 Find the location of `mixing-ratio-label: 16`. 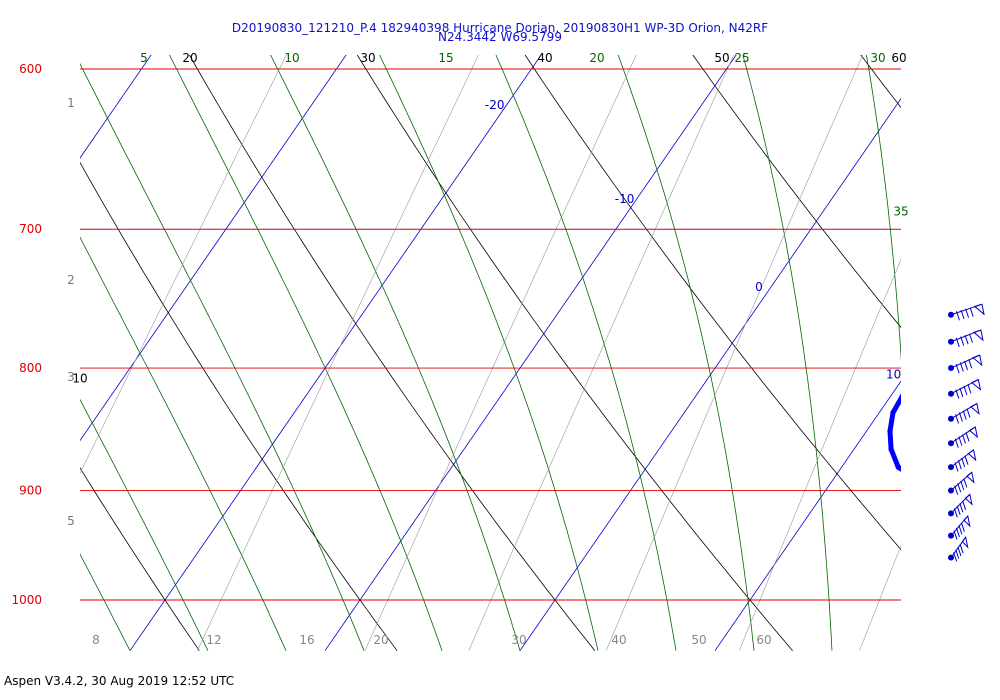

mixing-ratio-label: 16 is located at coordinates (306, 640).